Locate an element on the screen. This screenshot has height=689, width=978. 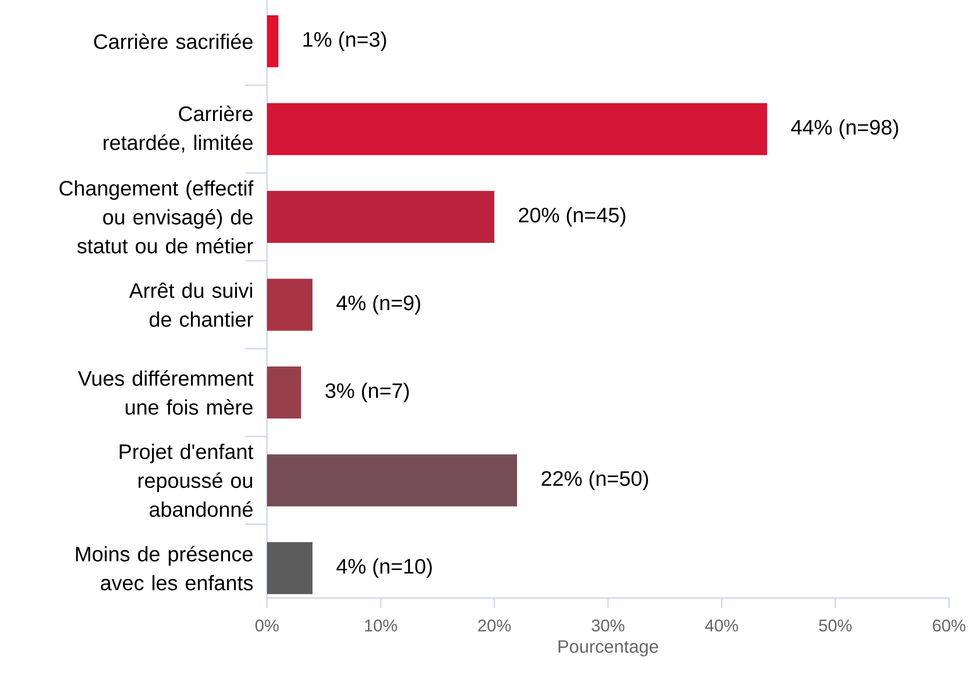
x-axis-title: Pourcentage is located at coordinates (608, 648).